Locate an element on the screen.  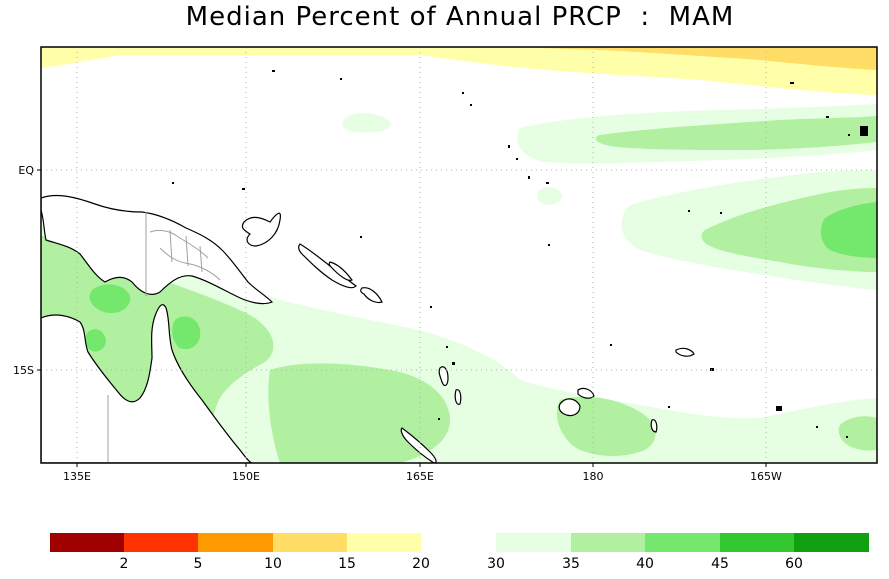
borders is located at coordinates (164, 337).